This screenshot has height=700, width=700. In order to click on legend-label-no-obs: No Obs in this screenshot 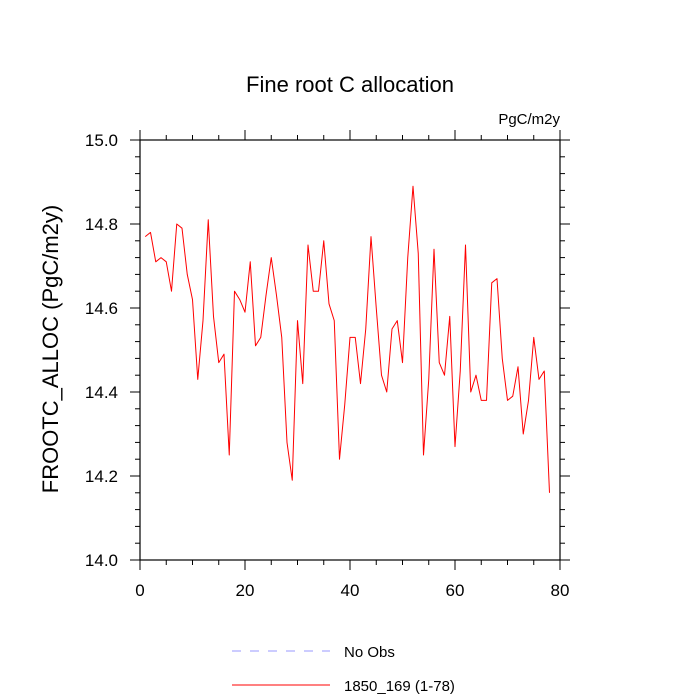, I will do `click(369, 652)`.